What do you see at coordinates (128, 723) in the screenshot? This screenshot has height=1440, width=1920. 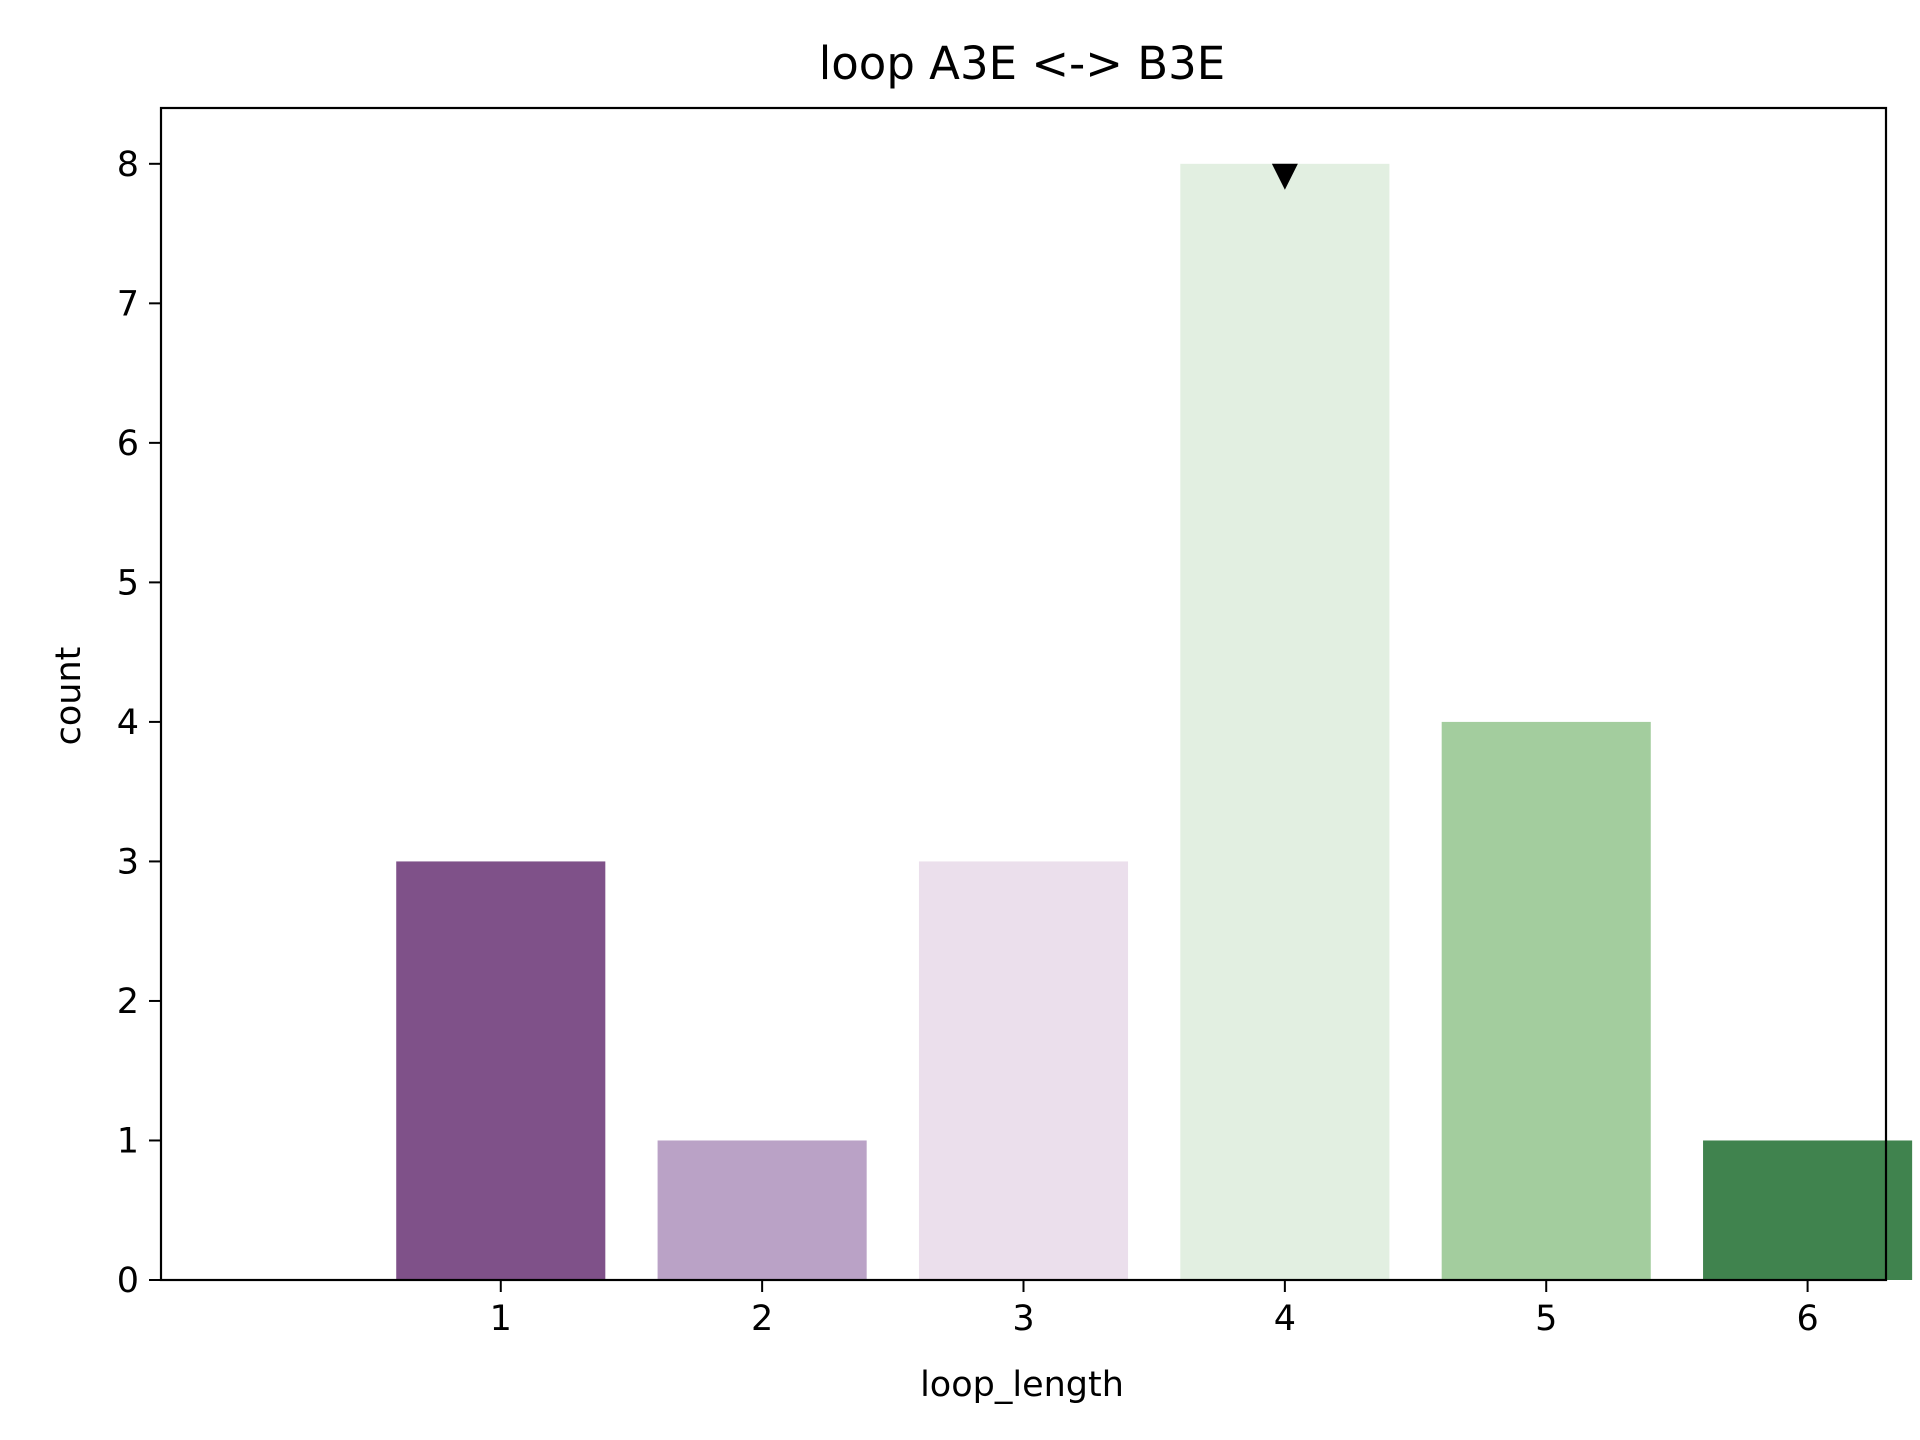 I see `y-tick-label-4: 4` at bounding box center [128, 723].